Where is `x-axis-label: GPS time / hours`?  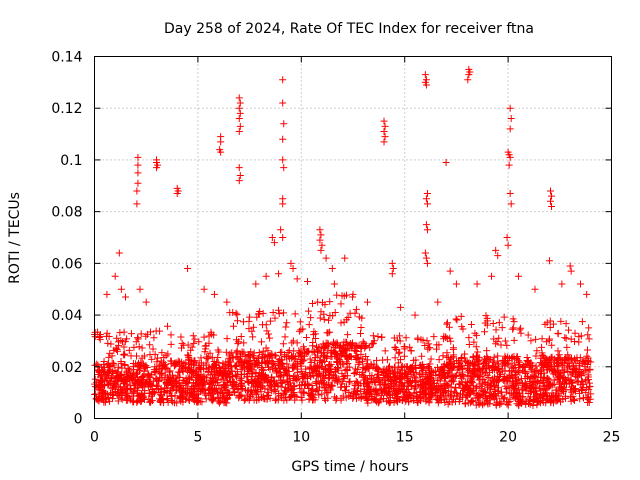
x-axis-label: GPS time / hours is located at coordinates (349, 467).